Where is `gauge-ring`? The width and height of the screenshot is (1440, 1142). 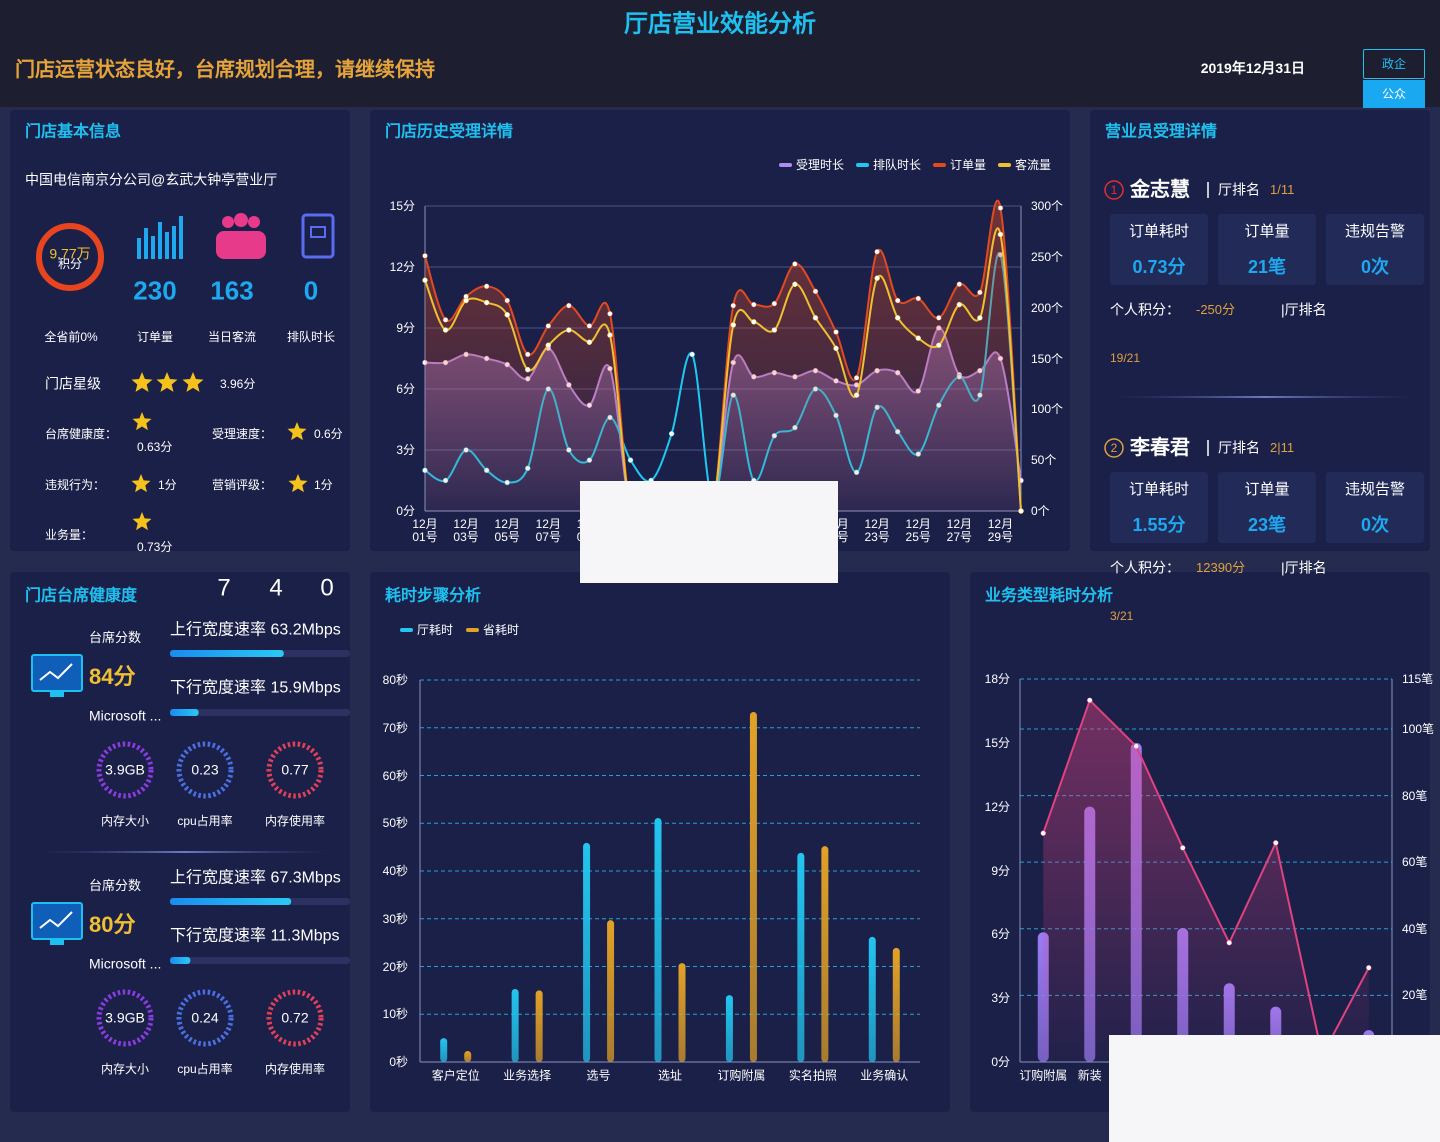 gauge-ring is located at coordinates (295, 1018).